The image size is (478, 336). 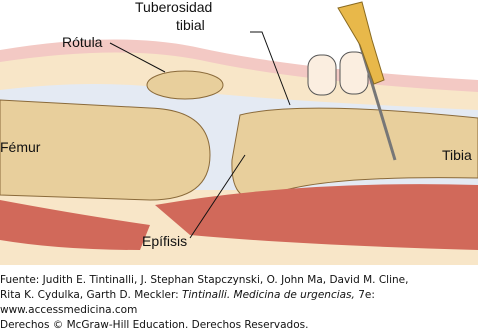 What do you see at coordinates (322, 75) in the screenshot?
I see `finger` at bounding box center [322, 75].